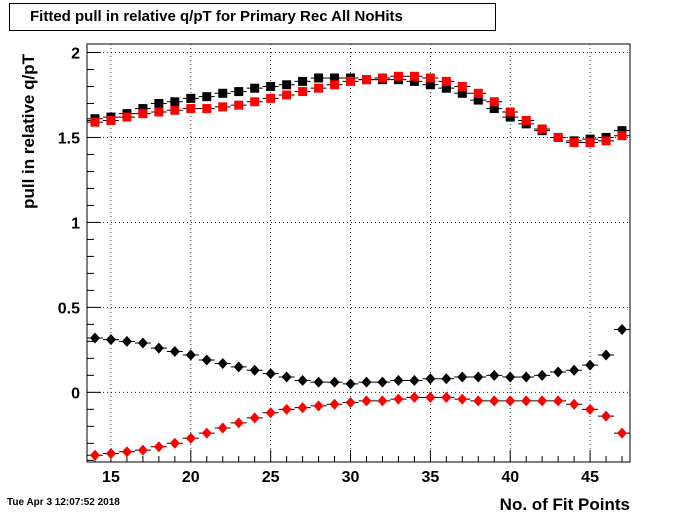 The width and height of the screenshot is (700, 514). What do you see at coordinates (75, 223) in the screenshot?
I see `y-tick-label: 1` at bounding box center [75, 223].